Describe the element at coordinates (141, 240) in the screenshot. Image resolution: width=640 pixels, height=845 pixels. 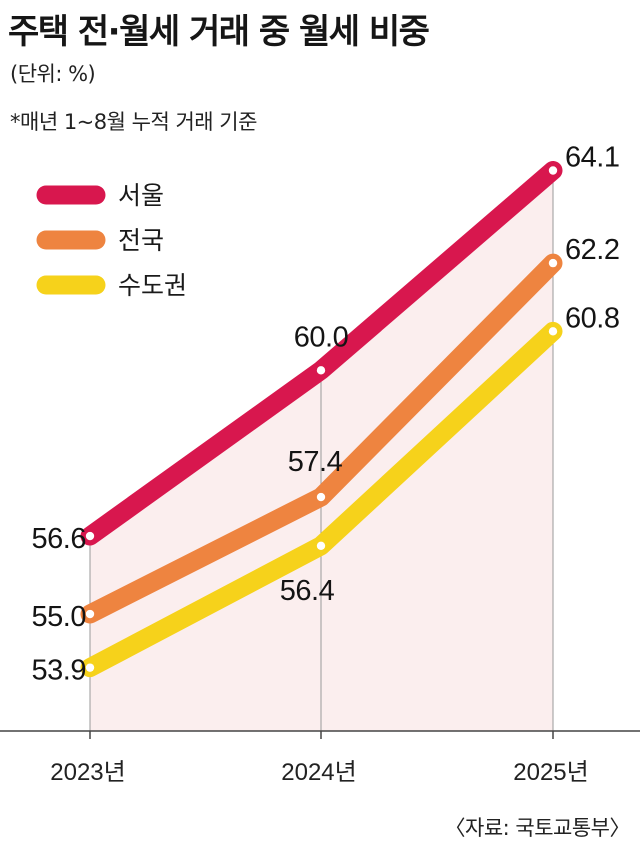
I see `legend-label: 전국` at that location.